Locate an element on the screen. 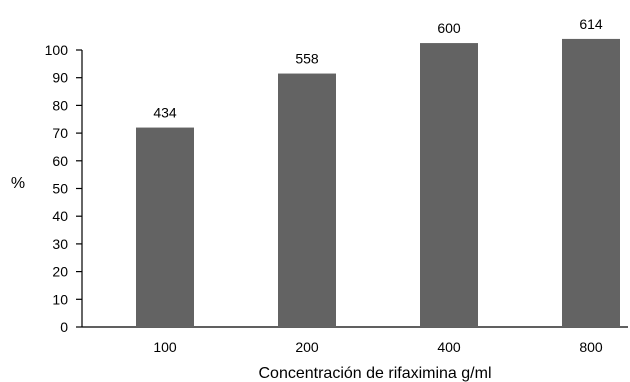 This screenshot has width=630, height=382. y-tick-label: 60 is located at coordinates (60, 161).